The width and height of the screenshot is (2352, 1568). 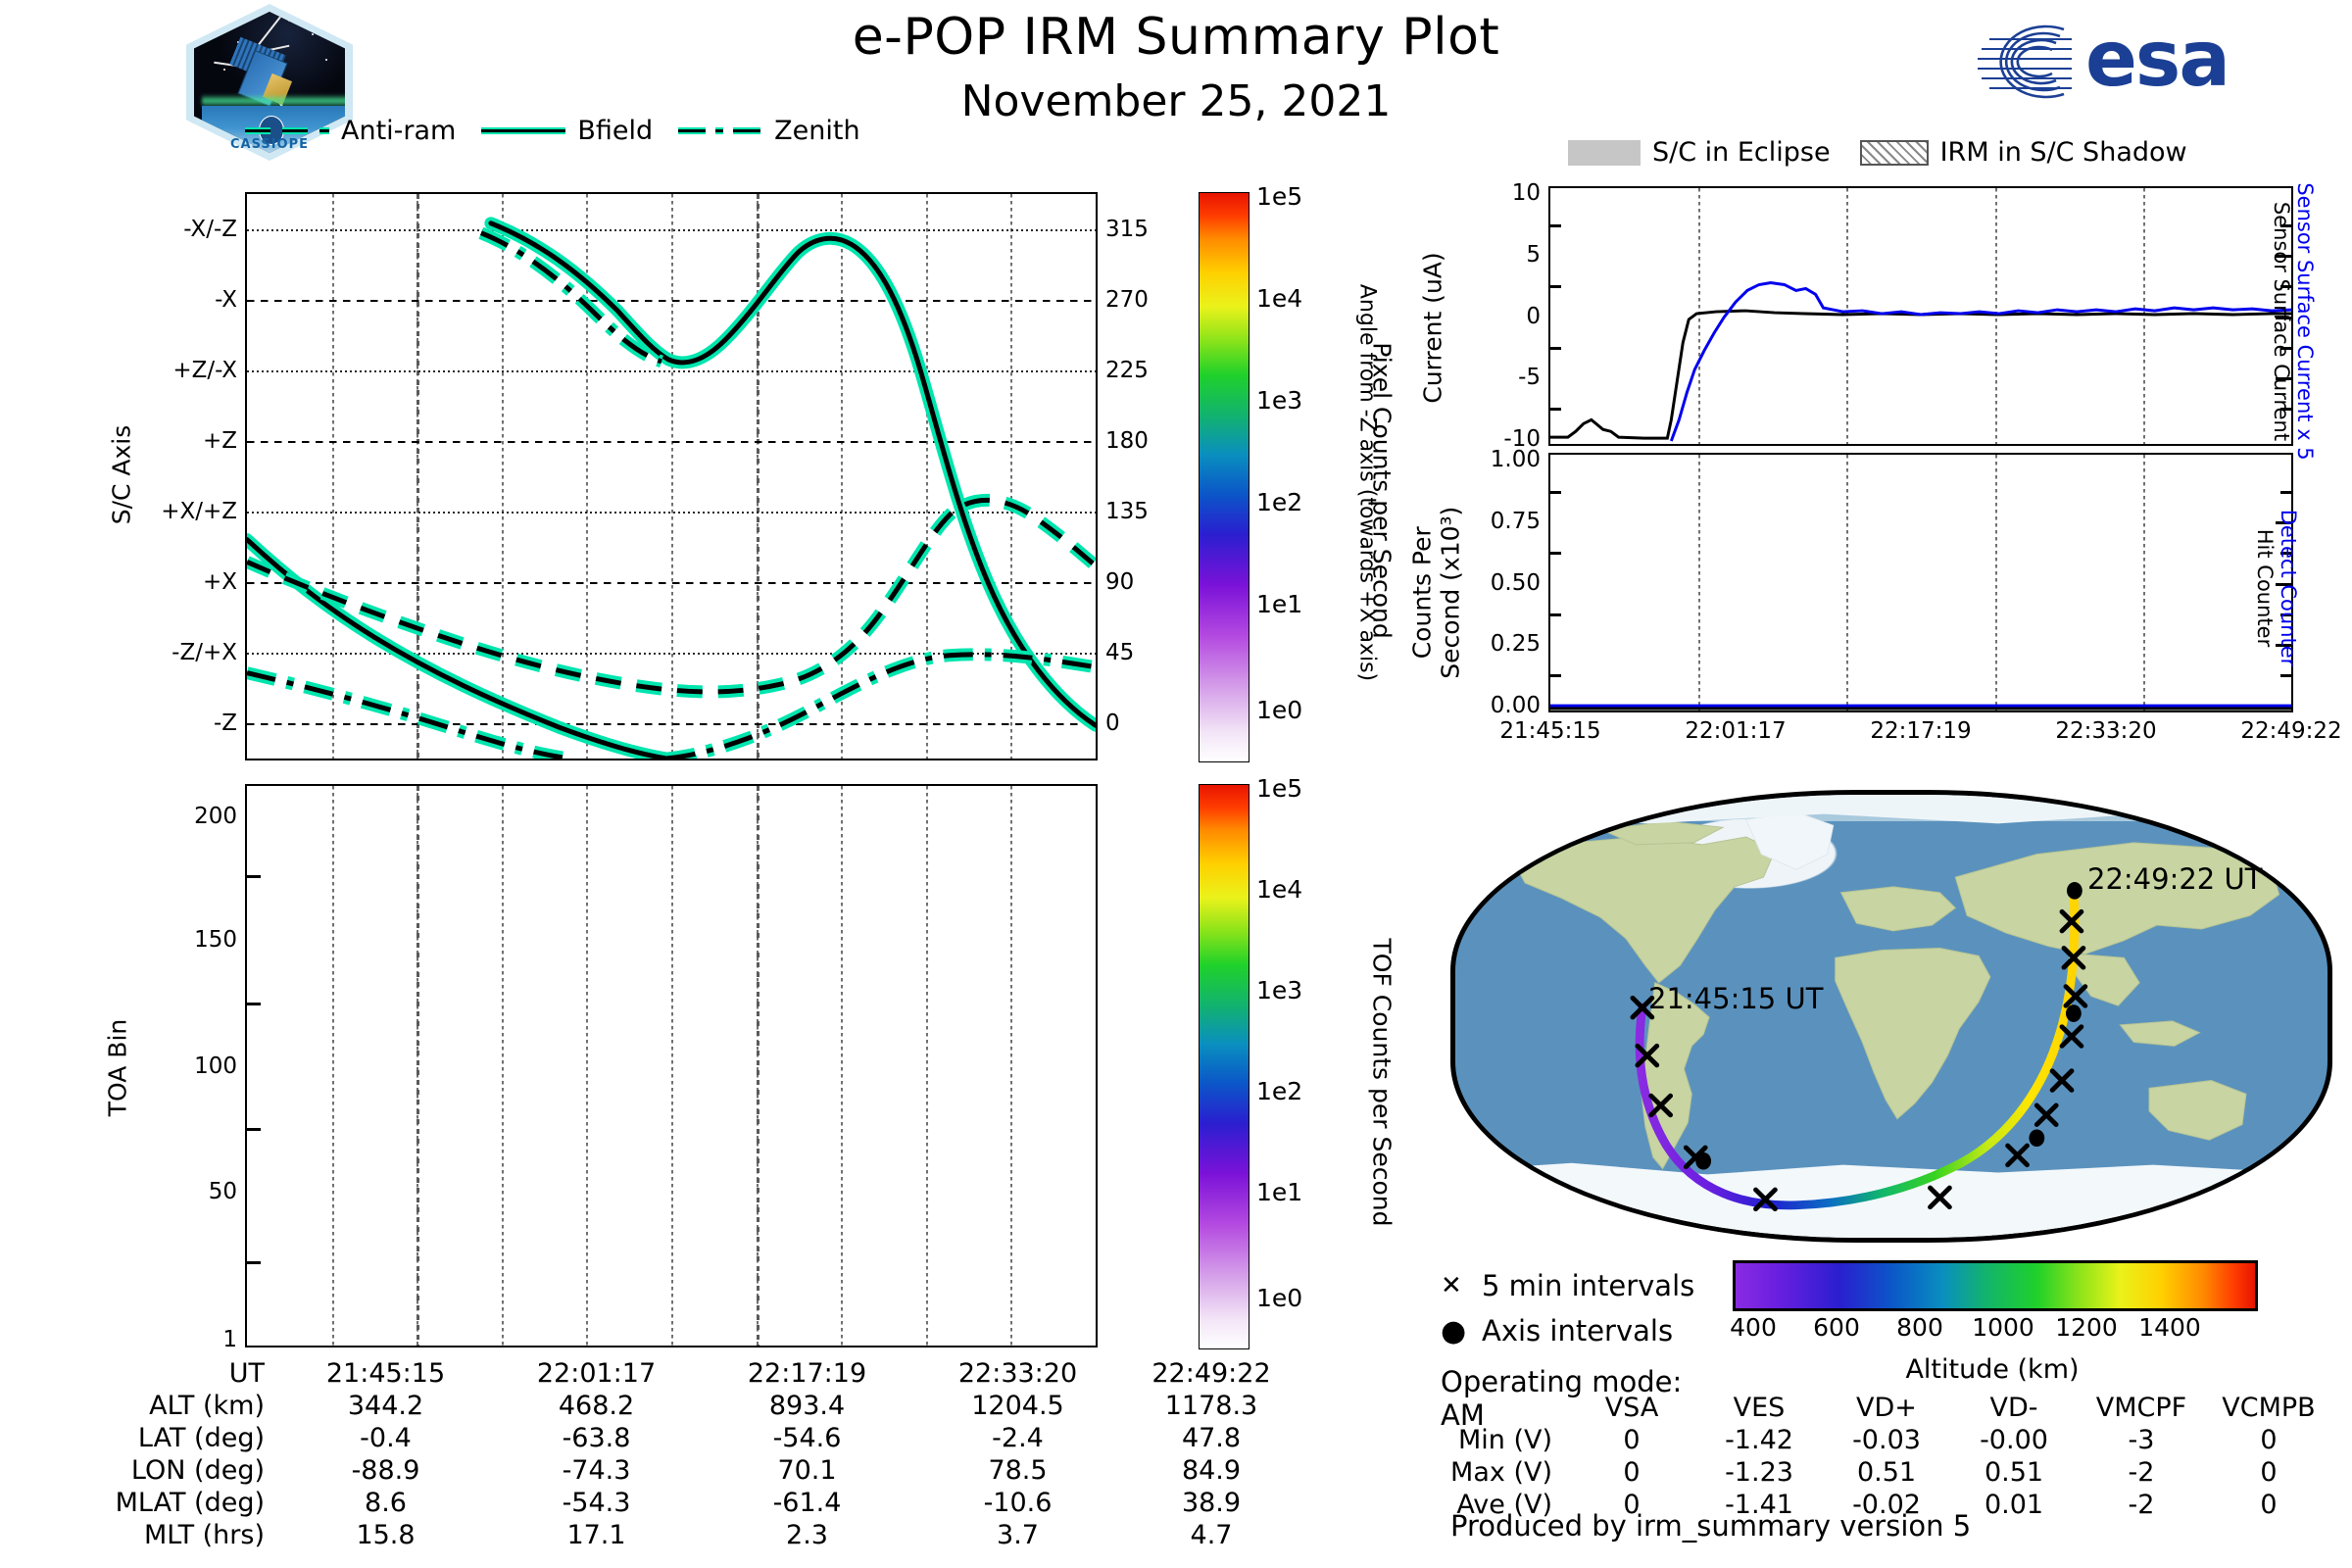 I want to click on page-title: e-POP IRM Summary Plot, so click(x=1176, y=37).